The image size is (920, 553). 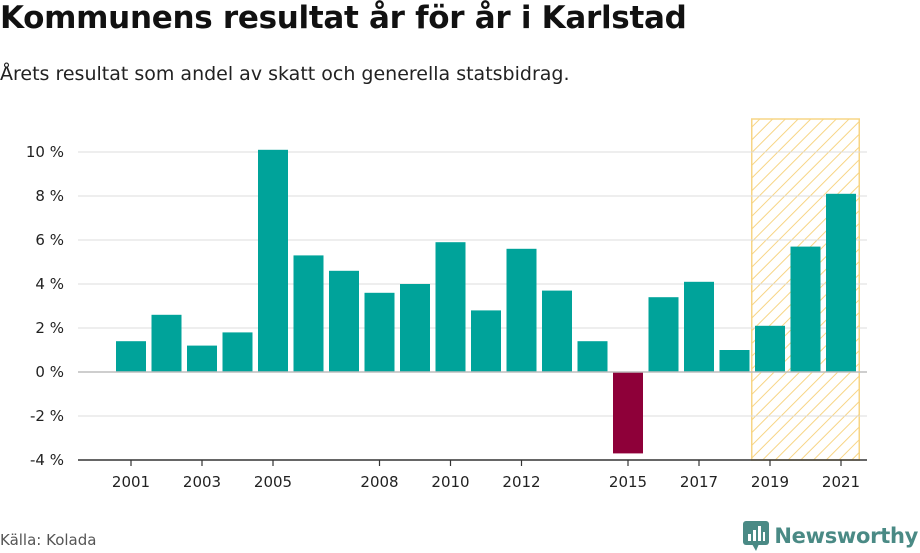 What do you see at coordinates (450, 307) in the screenshot?
I see `bar-2010` at bounding box center [450, 307].